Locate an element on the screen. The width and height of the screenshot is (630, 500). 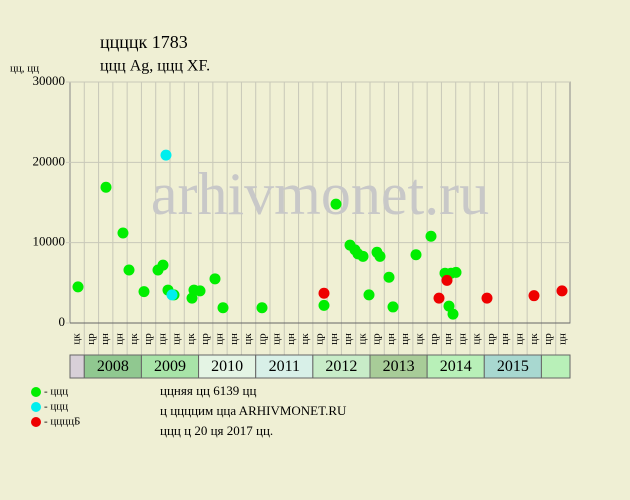
y-tick-label: 10000 is located at coordinates (49, 241).